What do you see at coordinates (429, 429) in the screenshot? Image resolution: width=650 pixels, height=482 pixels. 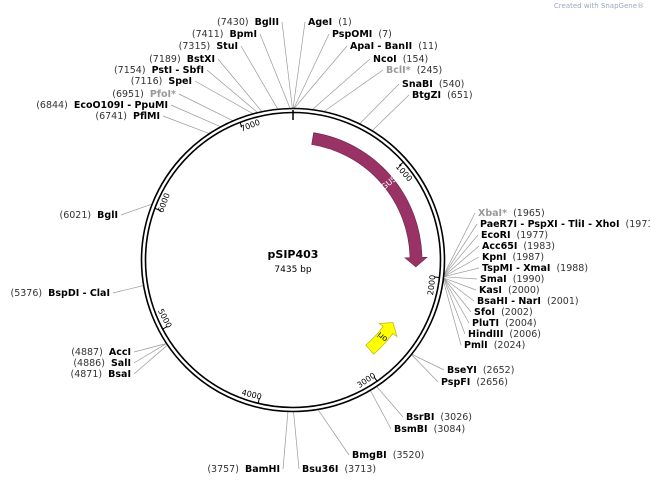 I see `restriction-site-label: BsmBI (3084)` at bounding box center [429, 429].